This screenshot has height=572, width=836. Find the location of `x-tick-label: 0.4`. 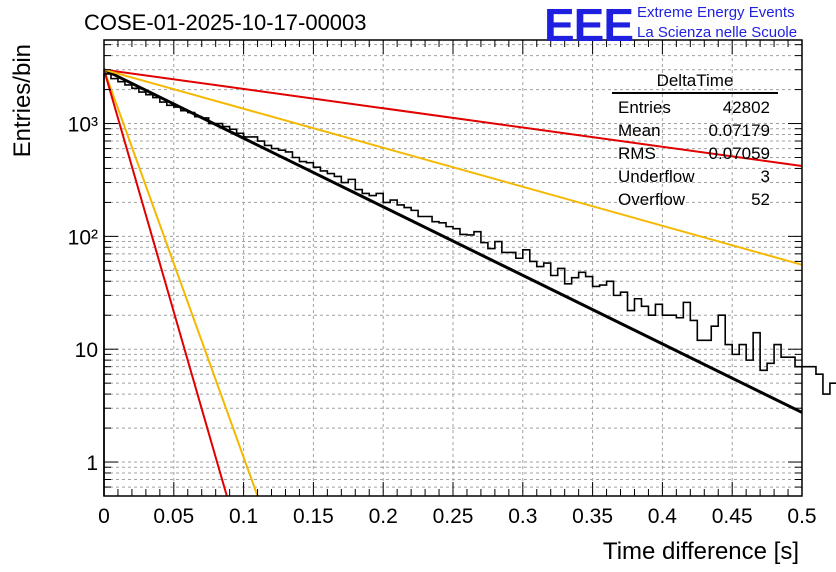

x-tick-label: 0.4 is located at coordinates (663, 516).